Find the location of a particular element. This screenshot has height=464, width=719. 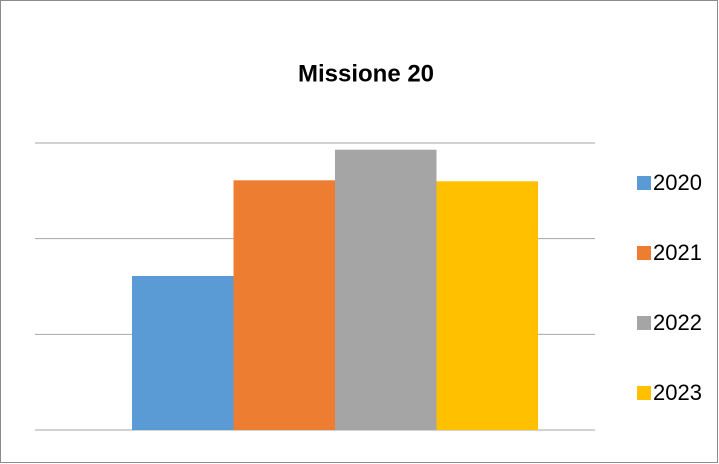

legend-label: 2023 is located at coordinates (677, 392).